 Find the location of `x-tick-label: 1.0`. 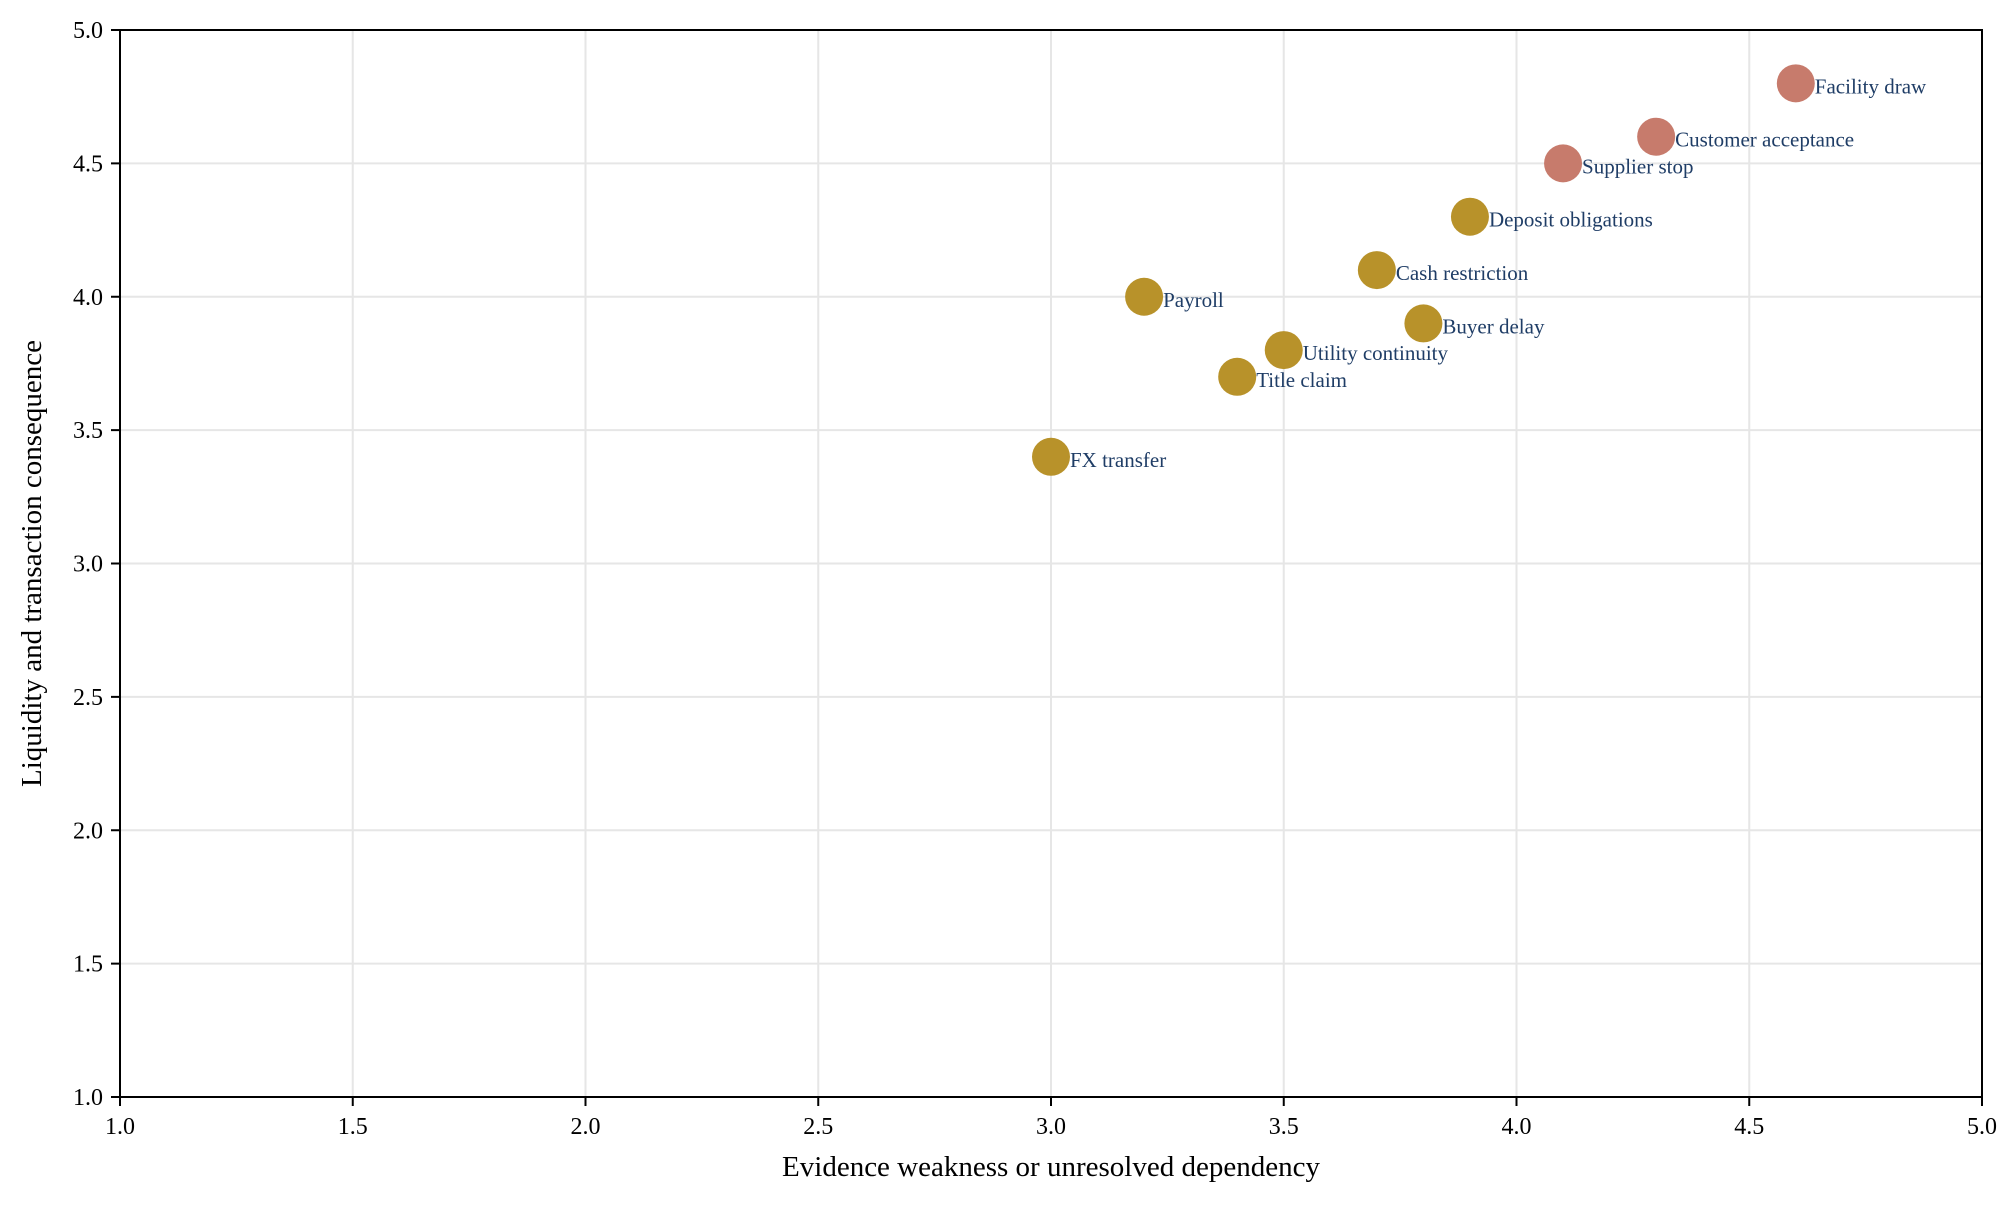

x-tick-label: 1.0 is located at coordinates (120, 1127).